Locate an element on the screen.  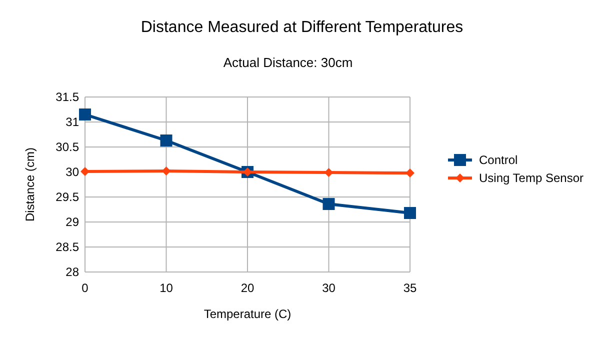
x-tick-label: 35 is located at coordinates (410, 288).